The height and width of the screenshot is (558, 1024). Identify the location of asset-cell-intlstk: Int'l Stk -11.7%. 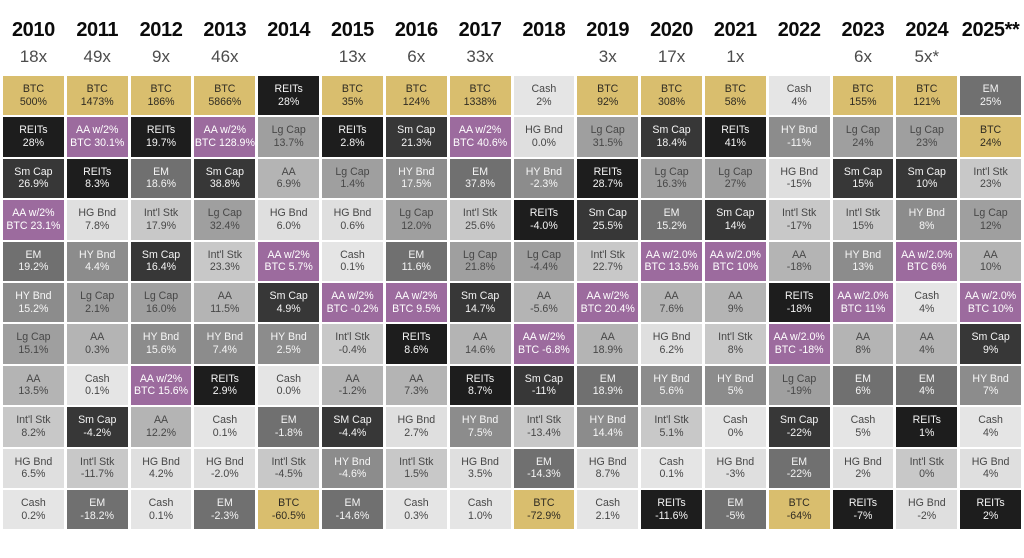
(97, 468).